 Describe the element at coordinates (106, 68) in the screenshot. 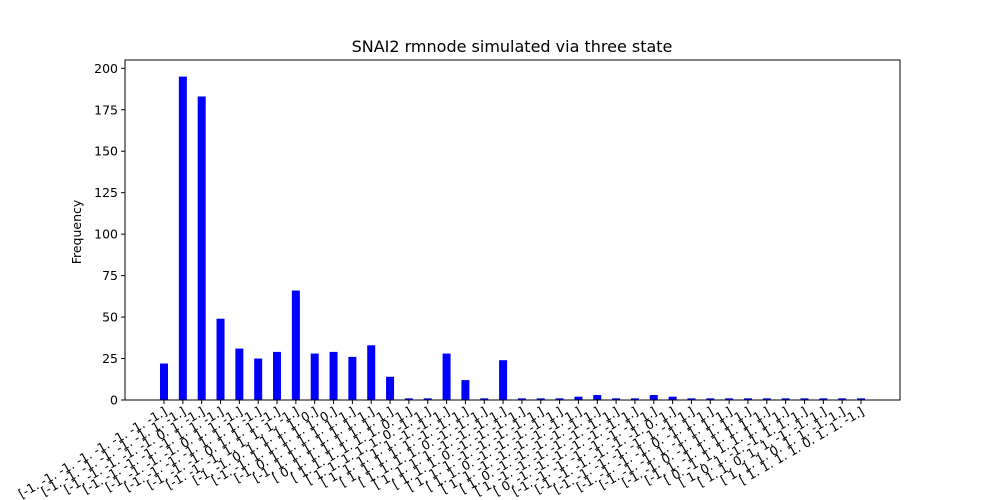

I see `y-tick-label: 200` at that location.